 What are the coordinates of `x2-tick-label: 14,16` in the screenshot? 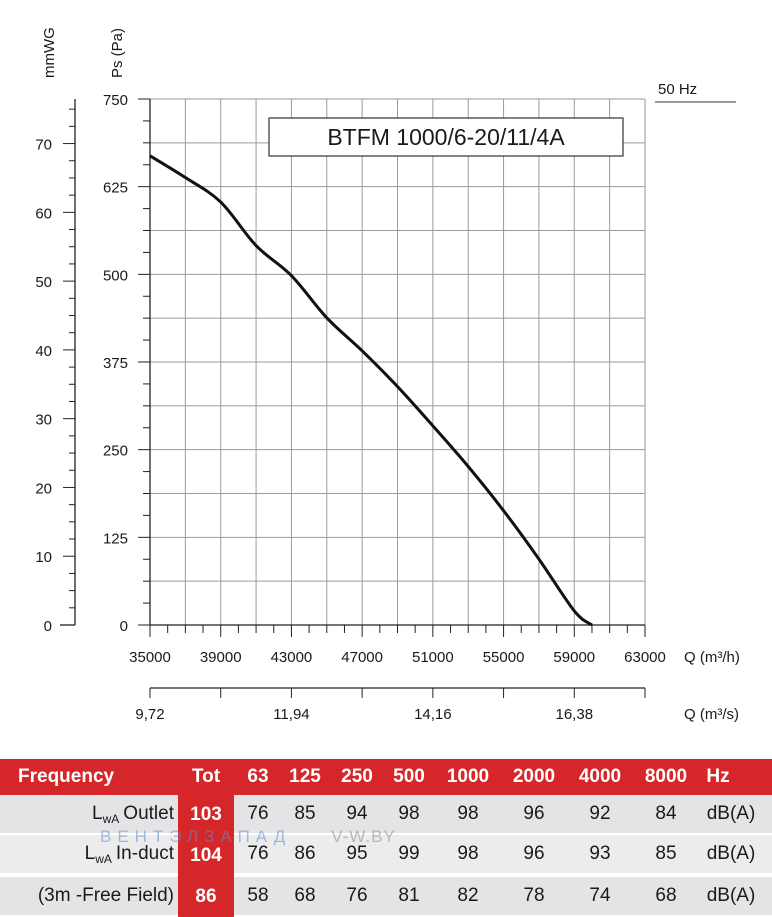 It's located at (433, 714).